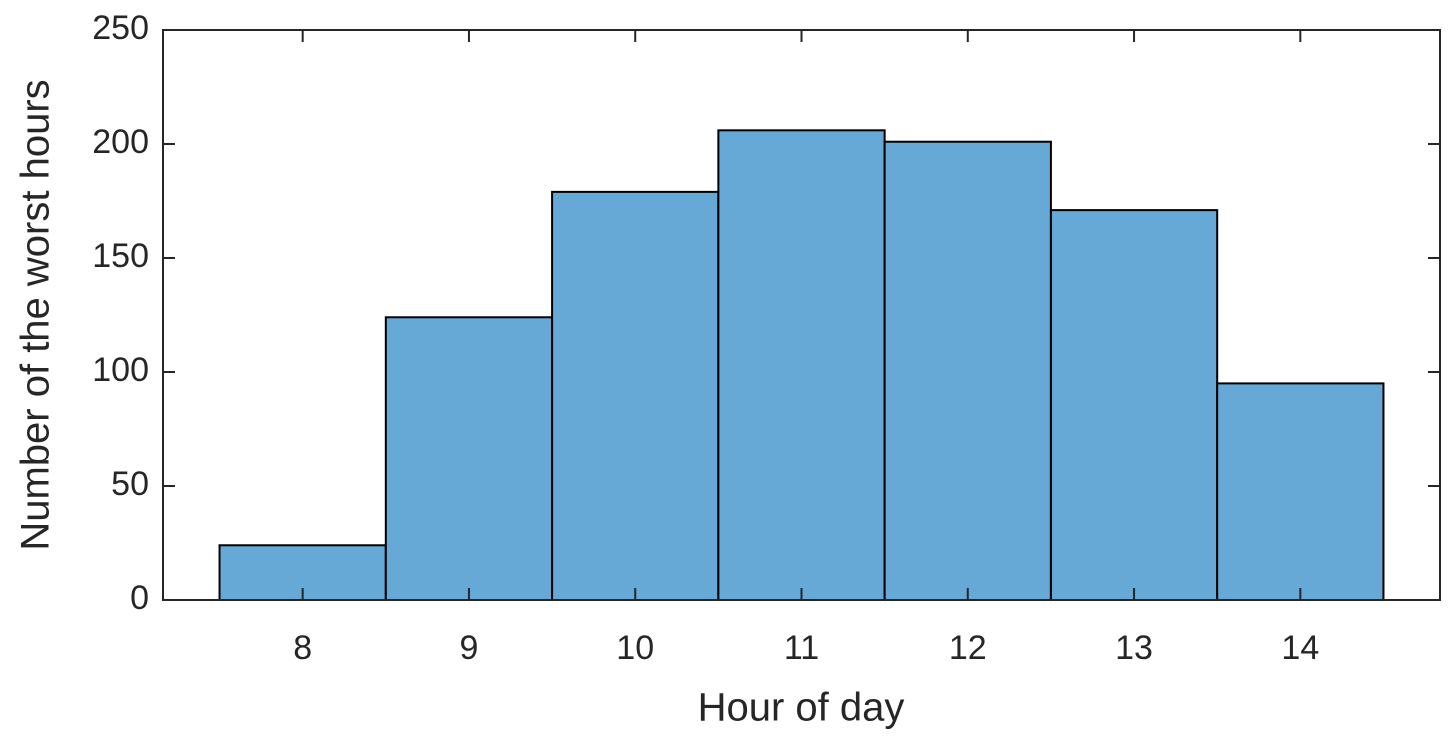 Image resolution: width=1454 pixels, height=747 pixels. What do you see at coordinates (1300, 648) in the screenshot?
I see `x-tick-label: 14` at bounding box center [1300, 648].